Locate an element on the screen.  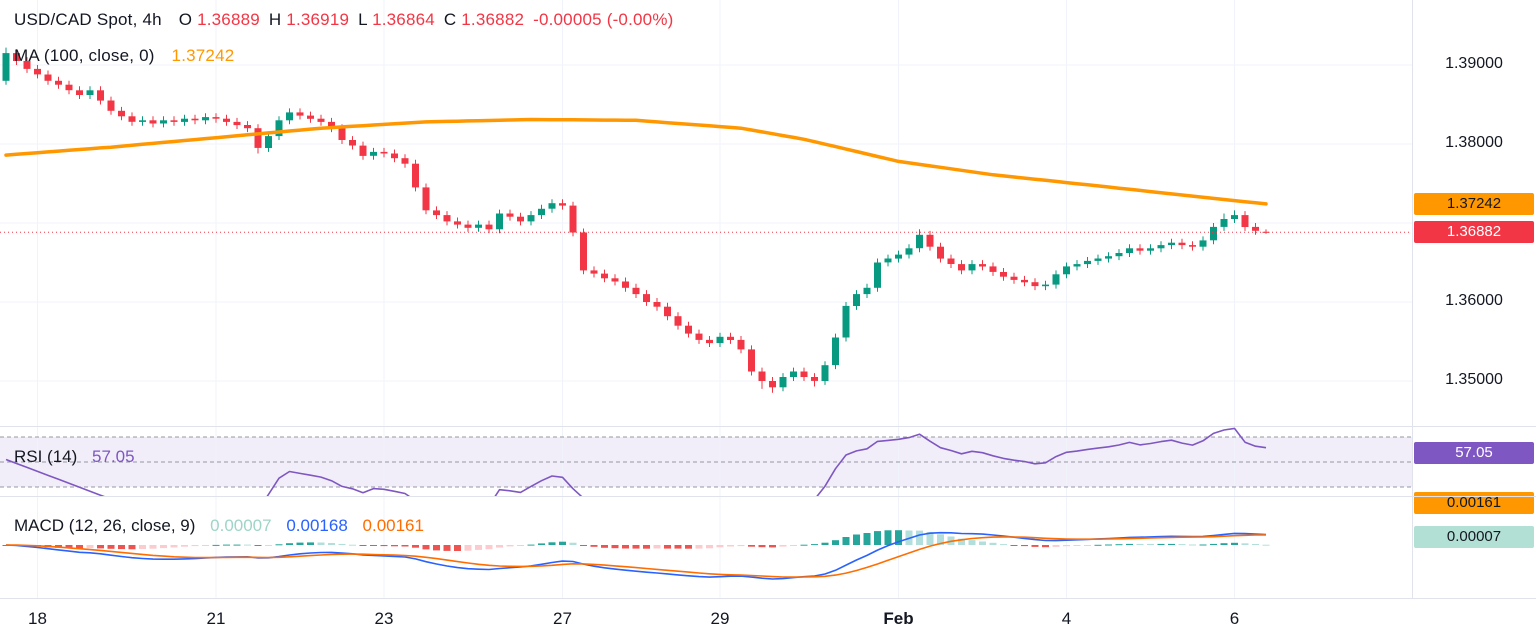
macd-line-value: 0.00168 is located at coordinates (317, 525).